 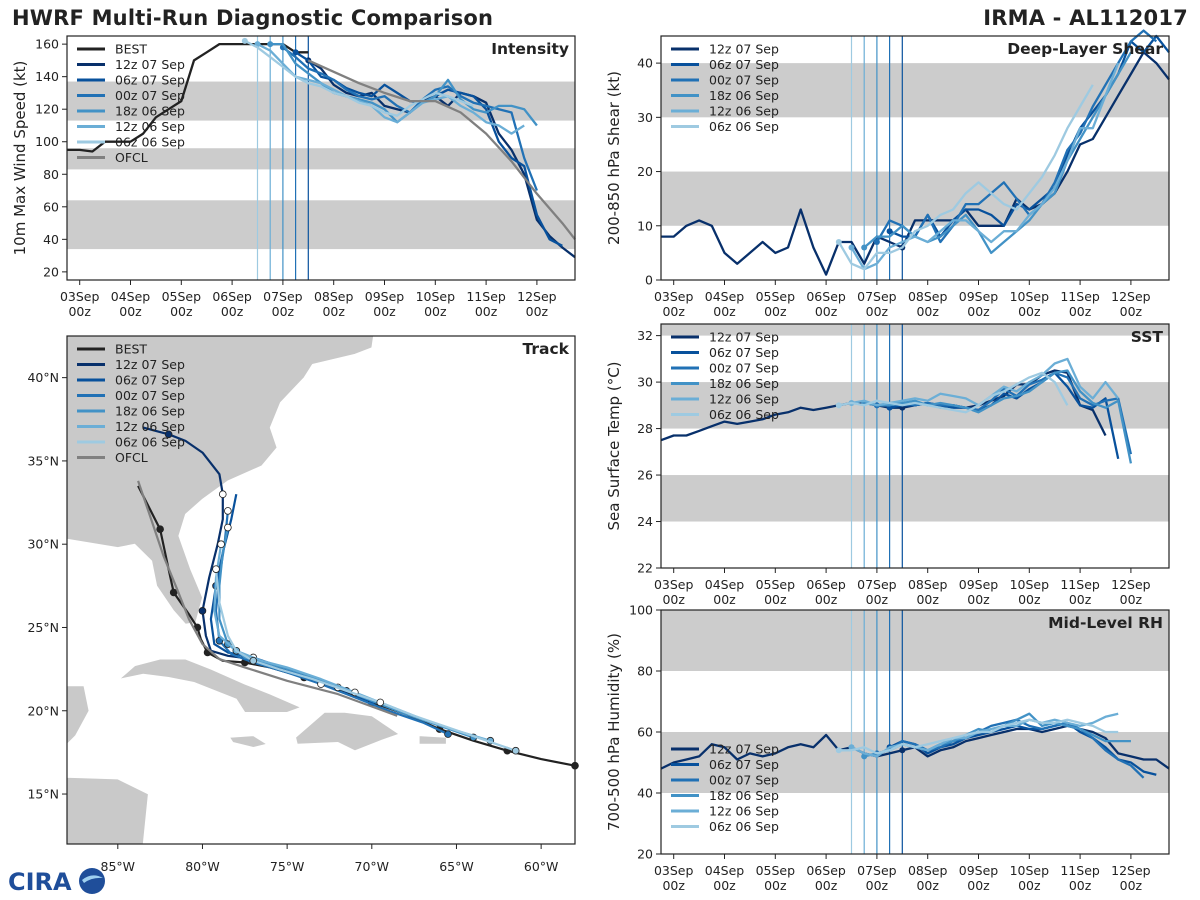 I want to click on track-best-point, so click(x=173, y=592).